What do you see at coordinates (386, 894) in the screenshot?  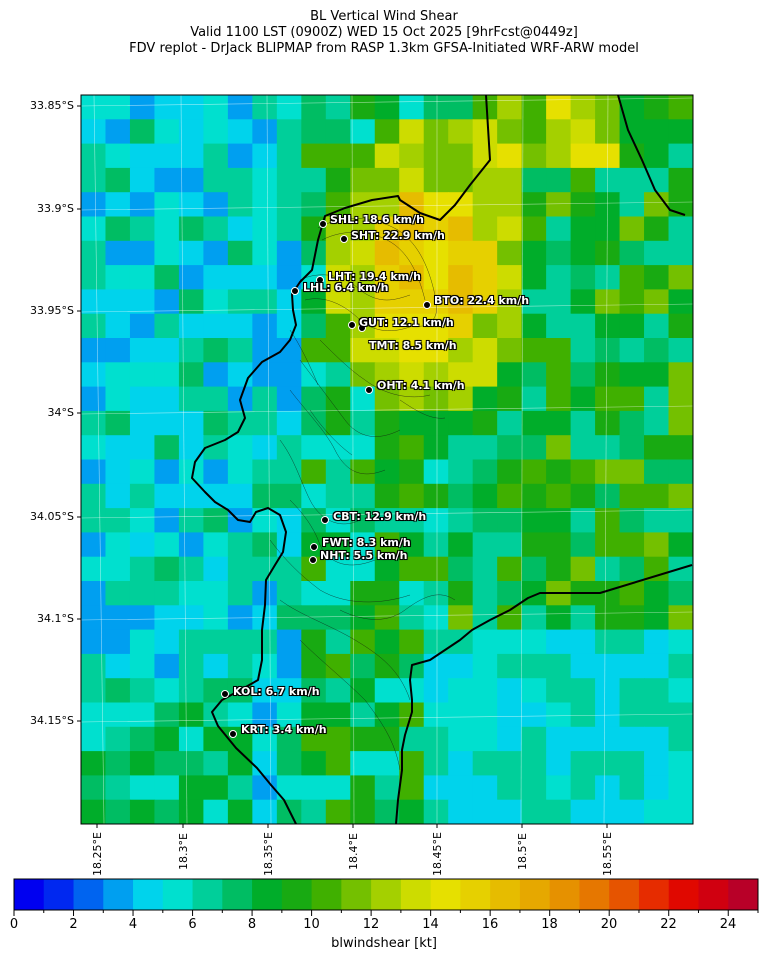 I see `colorbar` at bounding box center [386, 894].